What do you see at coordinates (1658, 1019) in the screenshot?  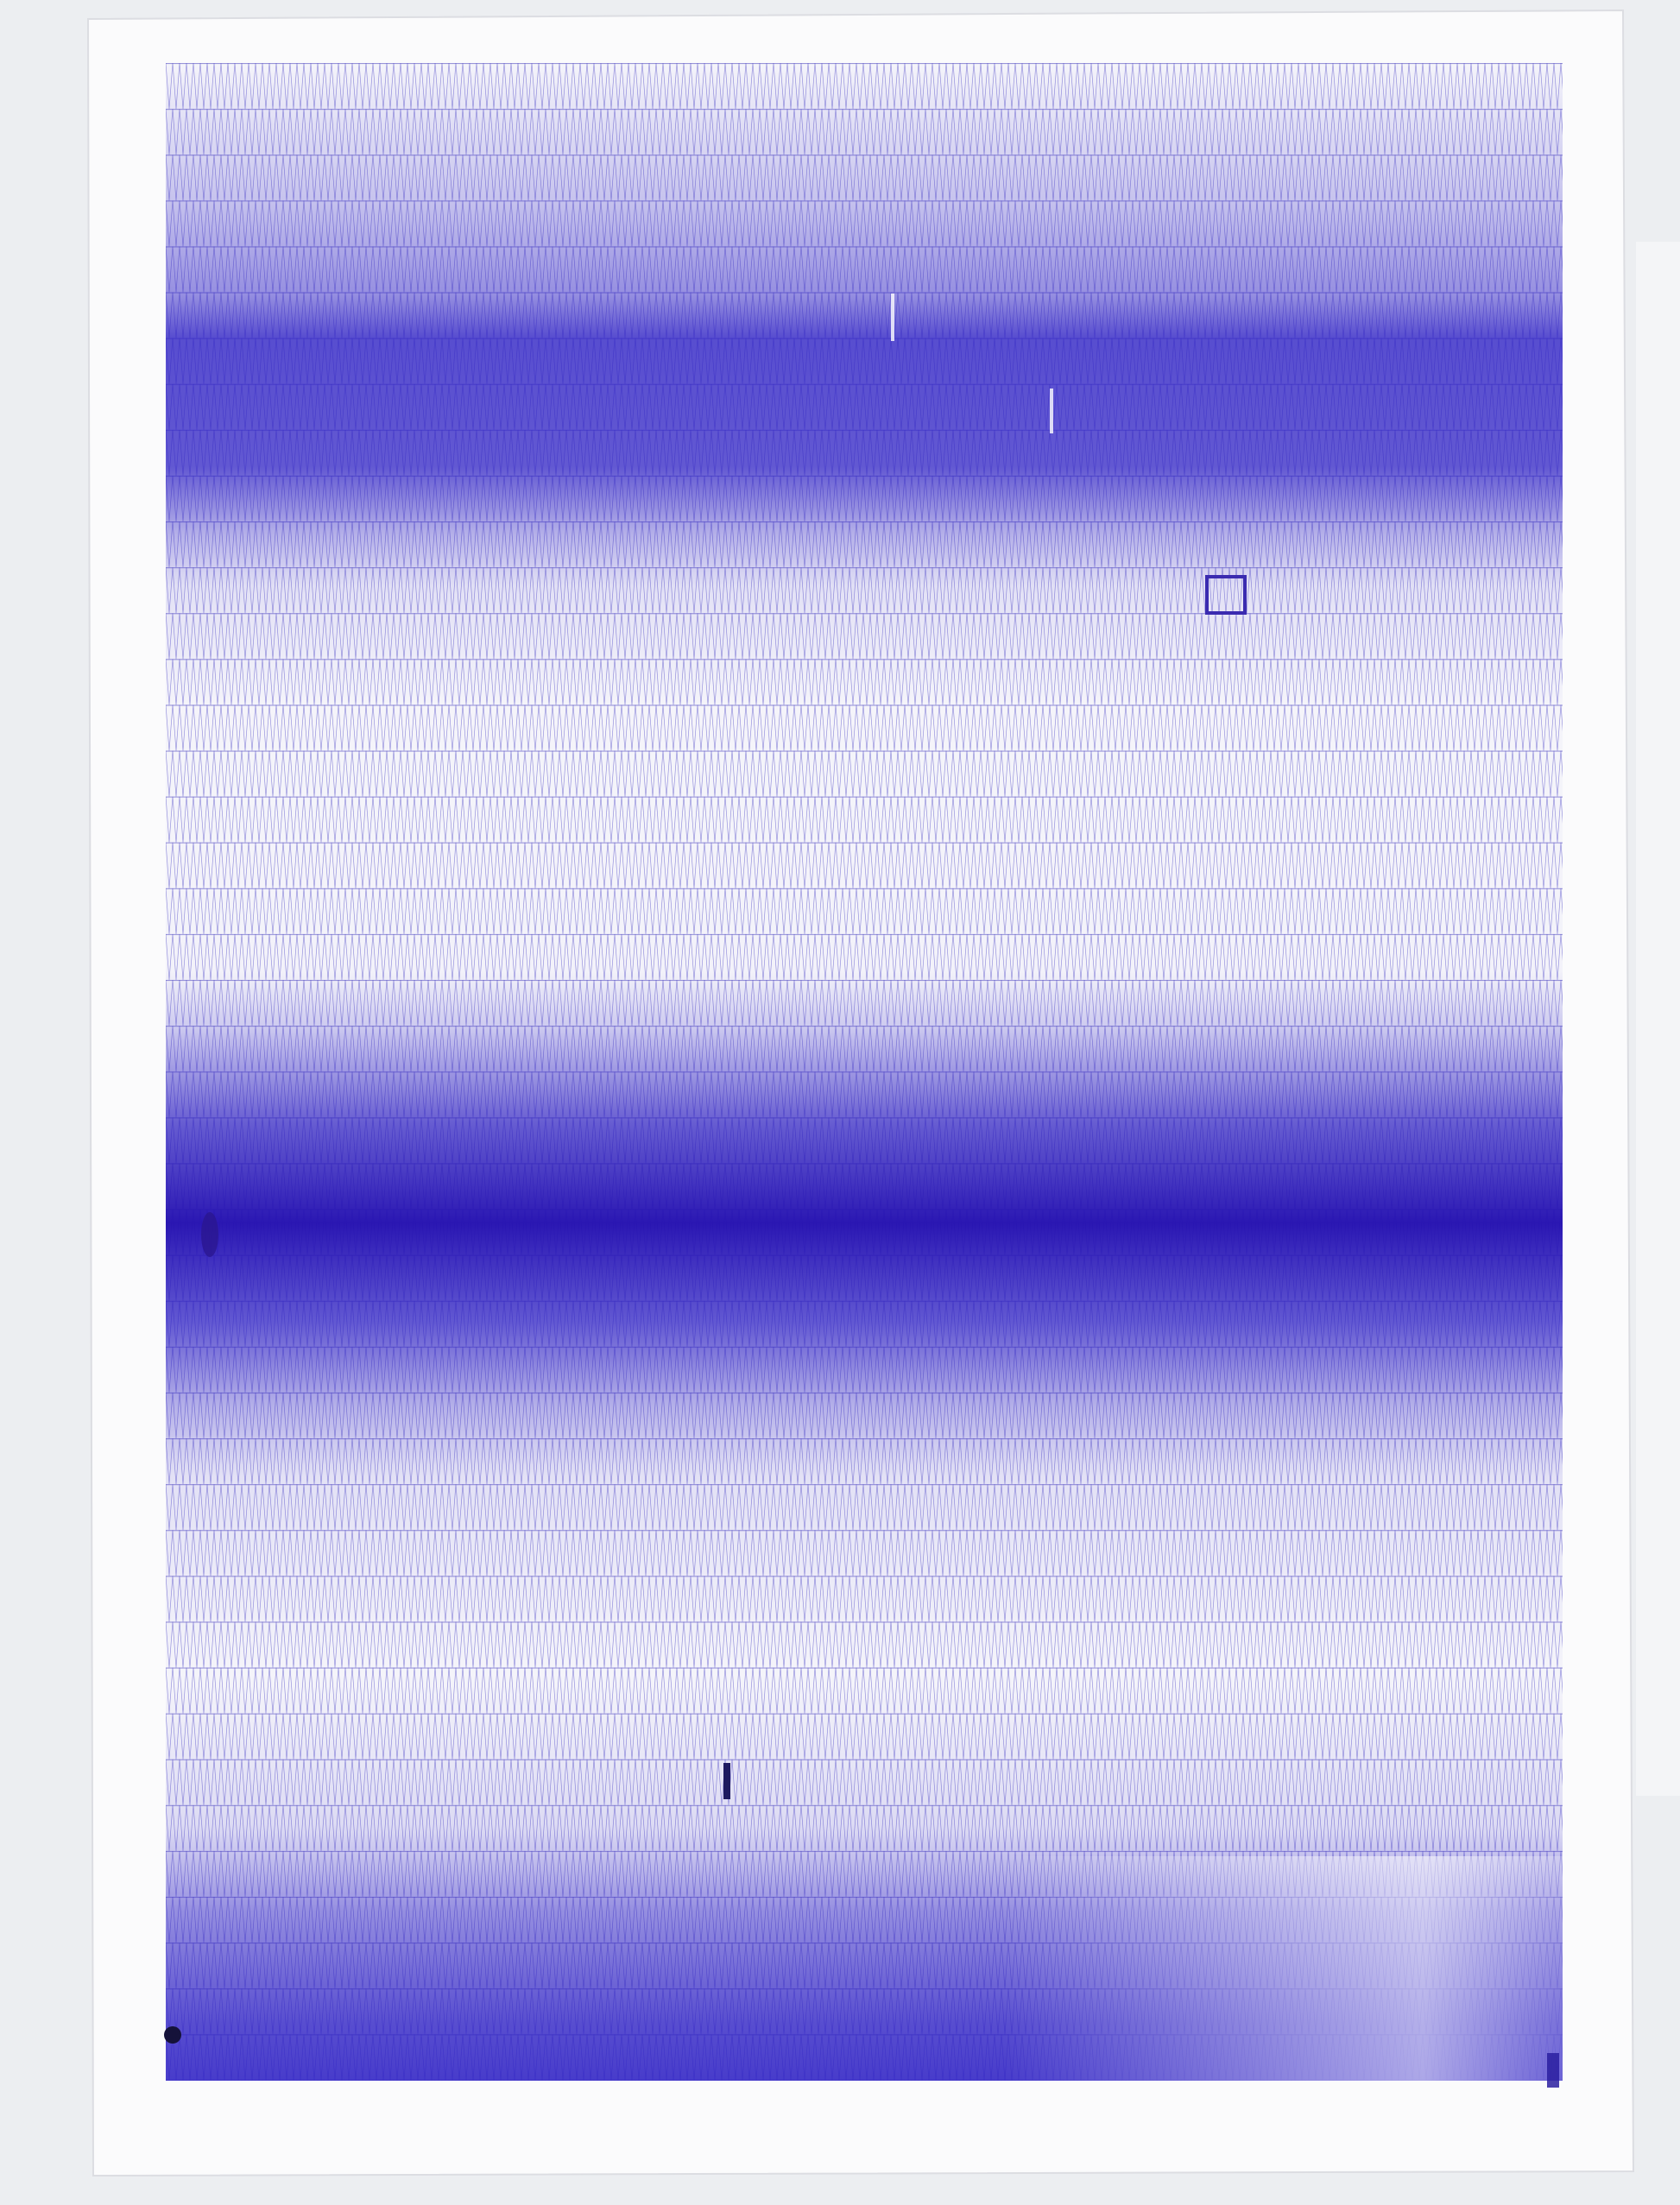 I see `next-sheet` at bounding box center [1658, 1019].